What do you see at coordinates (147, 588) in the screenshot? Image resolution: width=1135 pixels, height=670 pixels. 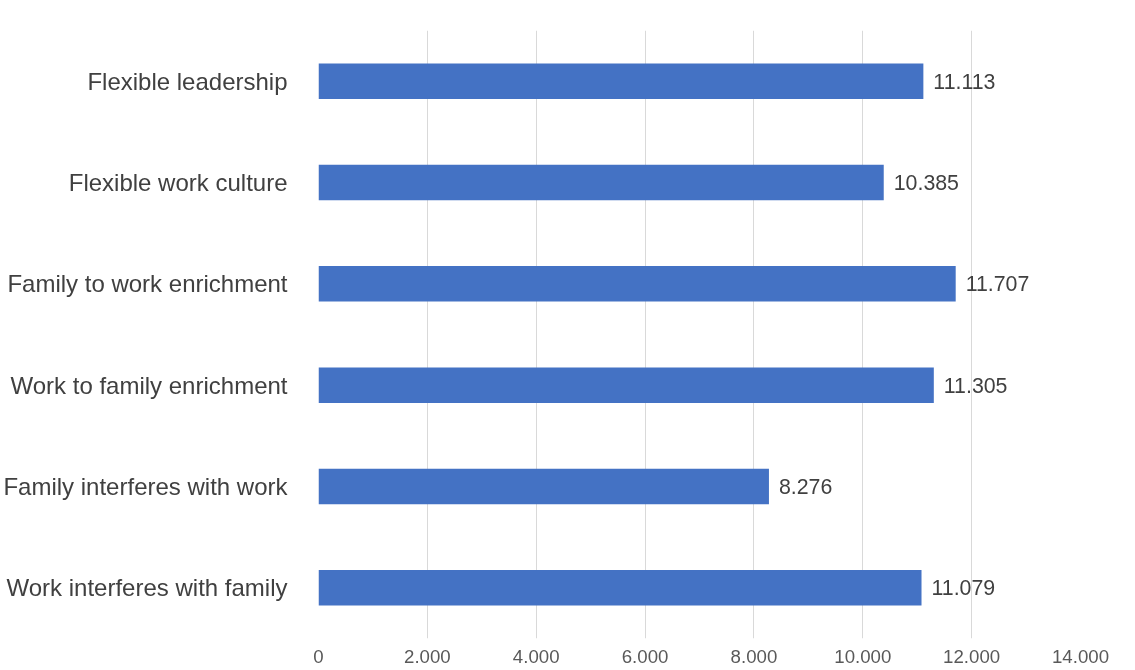 I see `y-tick-label: Work interferes with family` at bounding box center [147, 588].